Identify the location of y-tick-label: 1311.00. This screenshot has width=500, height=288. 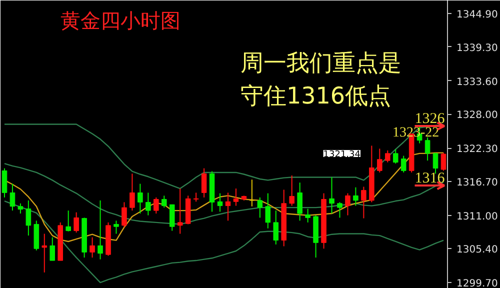
(477, 216).